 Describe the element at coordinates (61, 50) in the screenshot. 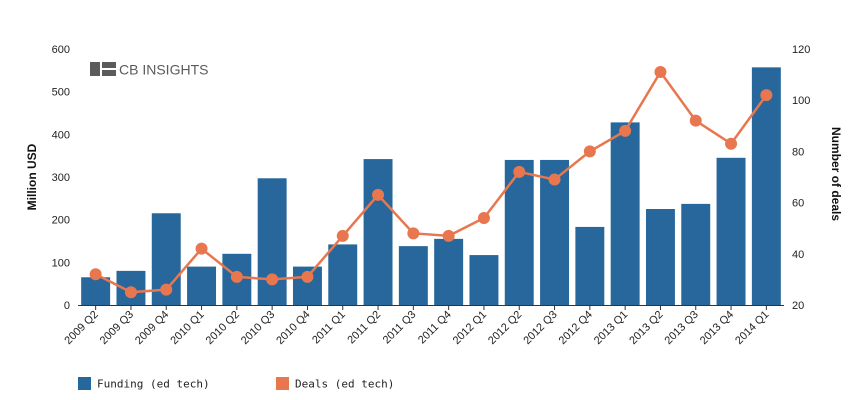

I see `y-left-tick-label: 600` at that location.